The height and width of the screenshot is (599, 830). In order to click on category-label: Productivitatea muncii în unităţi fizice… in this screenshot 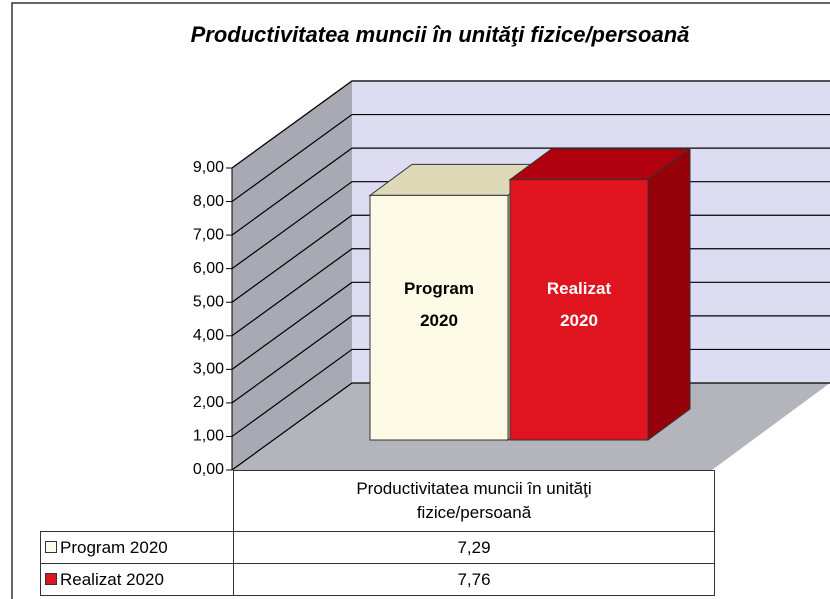, I will do `click(474, 500)`.